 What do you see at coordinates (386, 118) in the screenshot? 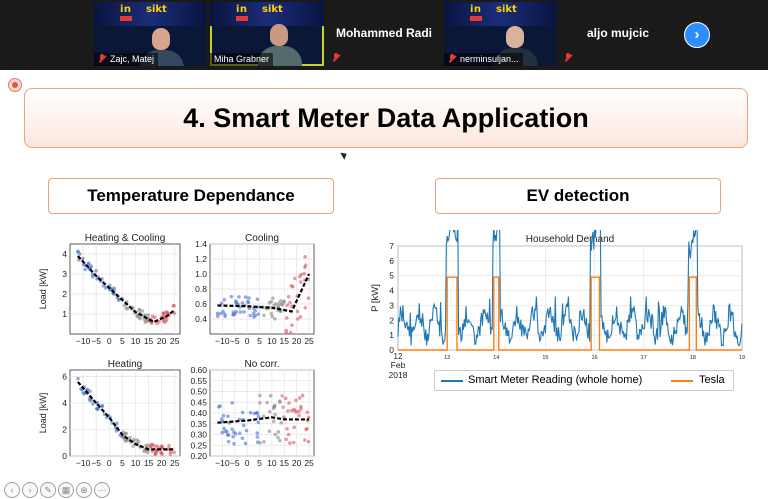
I see `slide-title: 4. Smart Meter Data Application` at bounding box center [386, 118].